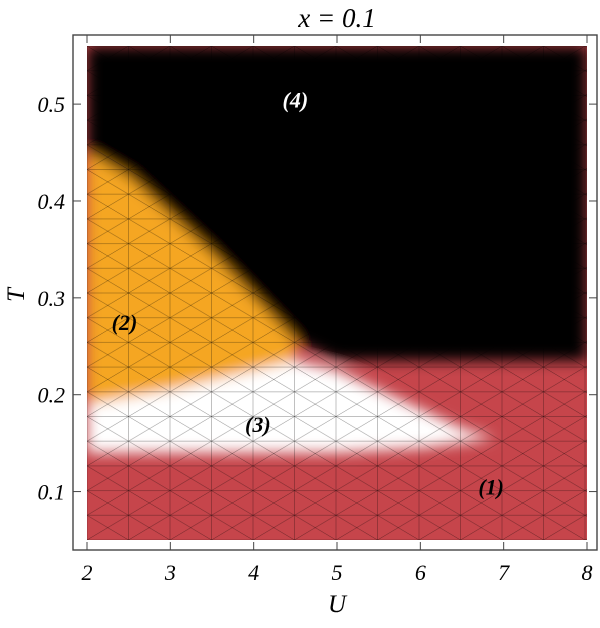 This screenshot has height=628, width=600. I want to click on x-tick-label: 8, so click(587, 572).